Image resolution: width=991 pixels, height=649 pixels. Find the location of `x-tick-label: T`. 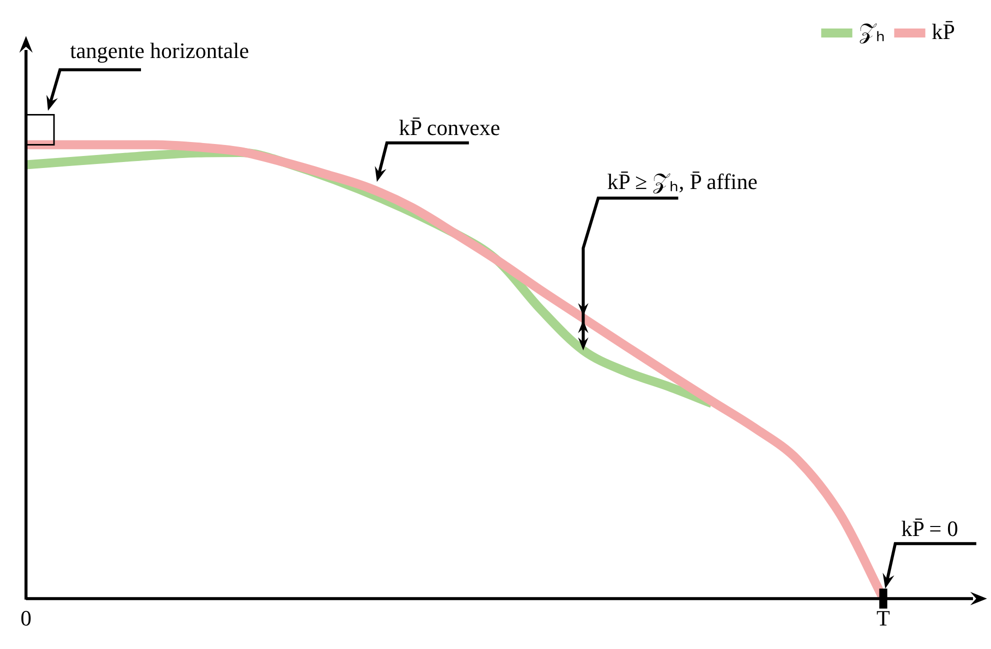

x-tick-label: T is located at coordinates (883, 618).